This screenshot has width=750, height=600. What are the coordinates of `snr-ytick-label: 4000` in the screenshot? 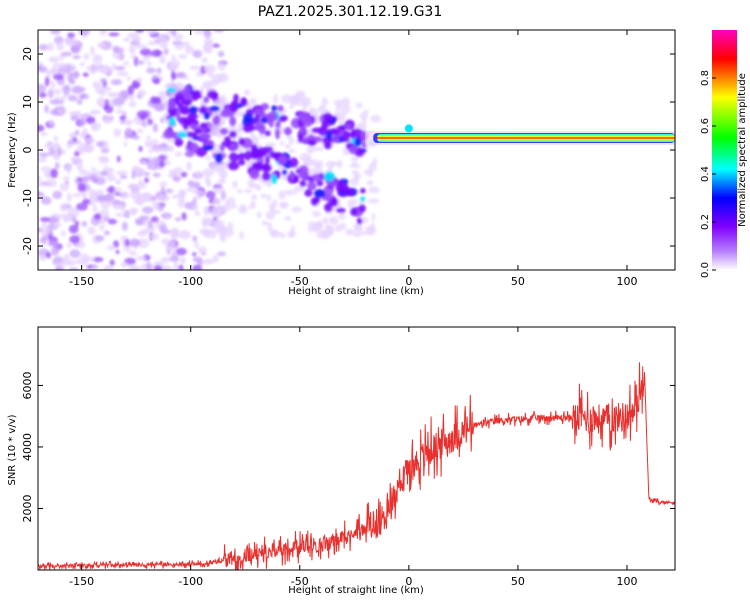 It's located at (27, 447).